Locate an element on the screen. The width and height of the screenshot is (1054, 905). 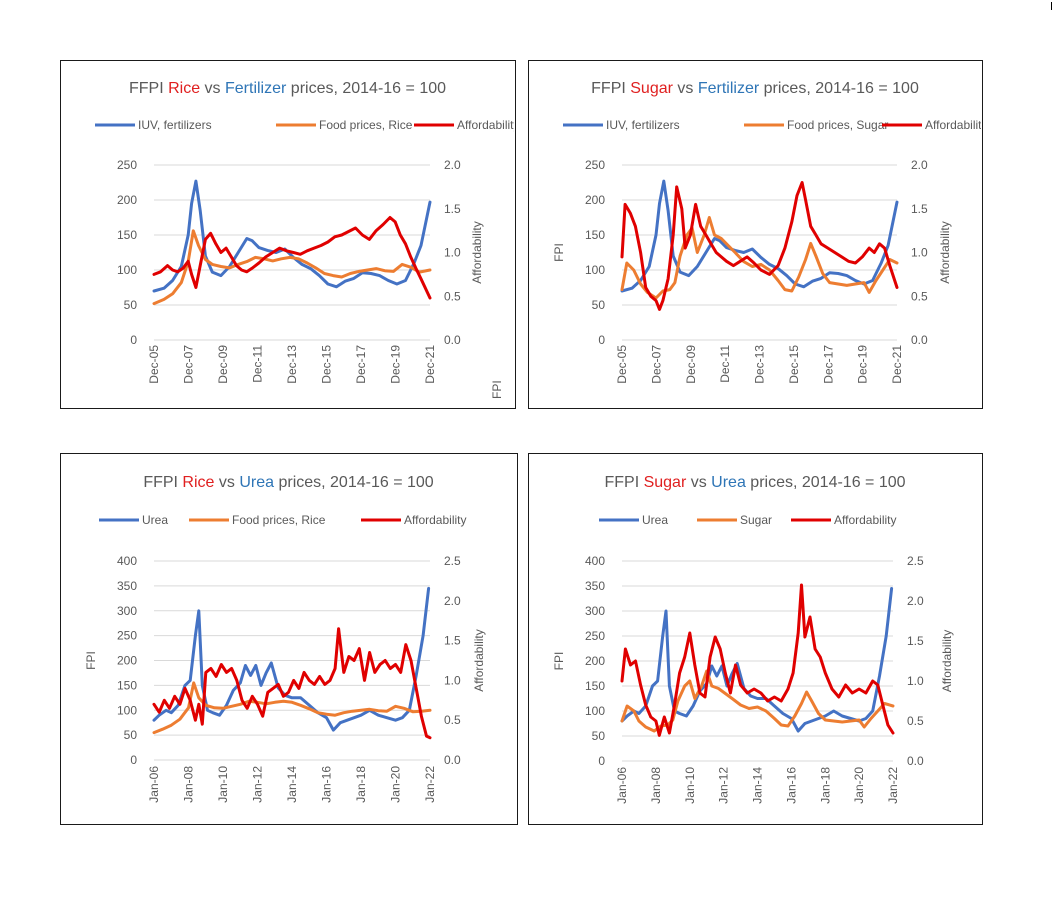
x-tick-label: Dec-17 is located at coordinates (361, 364).